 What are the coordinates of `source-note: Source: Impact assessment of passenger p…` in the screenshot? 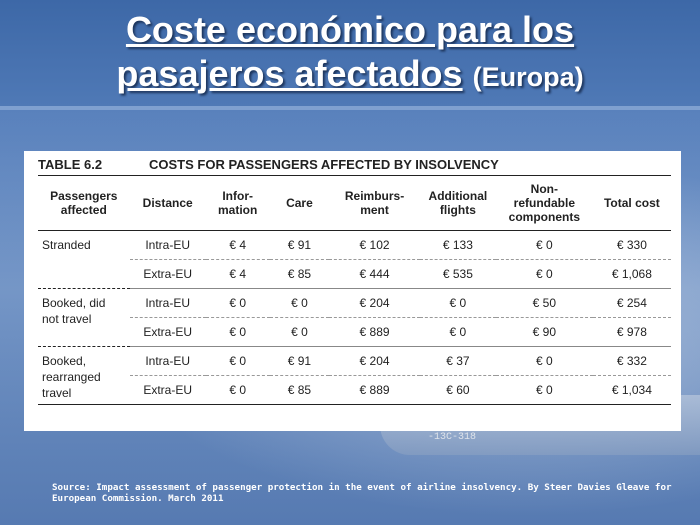 It's located at (362, 493).